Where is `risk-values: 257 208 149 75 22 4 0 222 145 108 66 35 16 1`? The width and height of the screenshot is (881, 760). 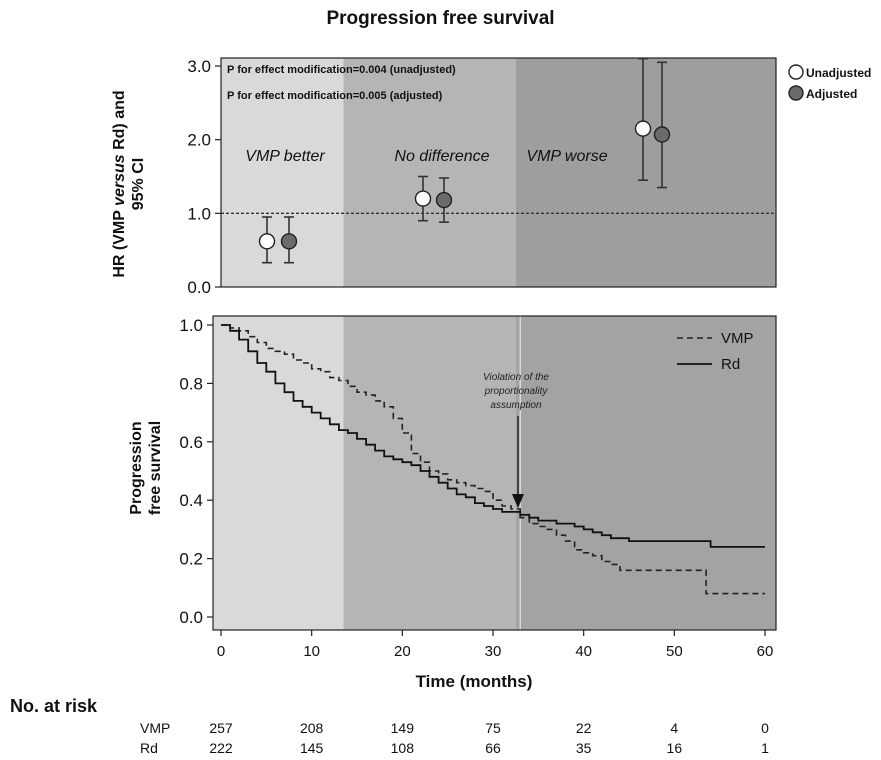 risk-values: 257 208 149 75 22 4 0 222 145 108 66 35 16 1 is located at coordinates (489, 738).